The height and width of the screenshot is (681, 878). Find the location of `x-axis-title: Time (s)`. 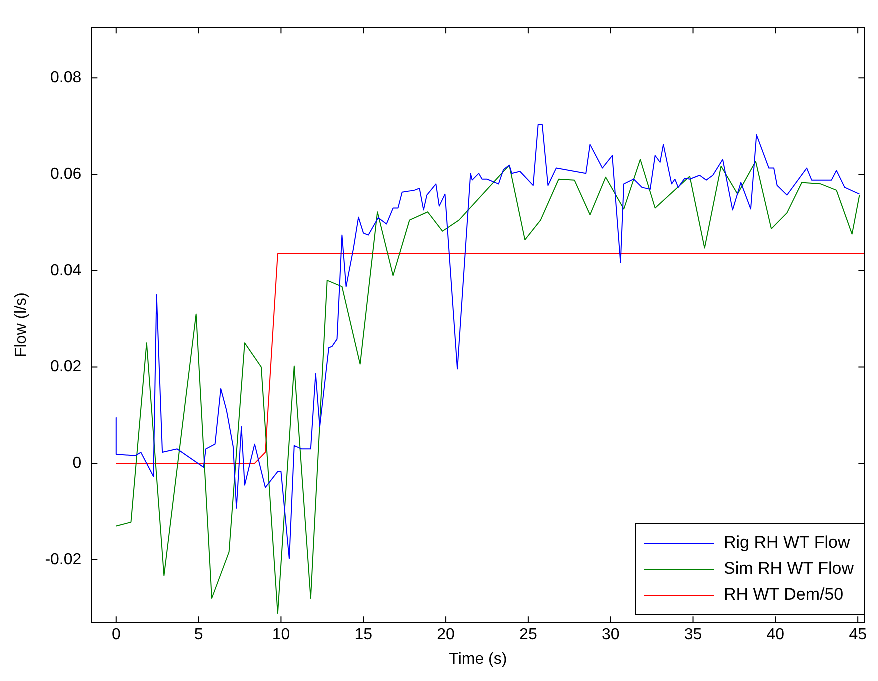

x-axis-title: Time (s) is located at coordinates (478, 659).